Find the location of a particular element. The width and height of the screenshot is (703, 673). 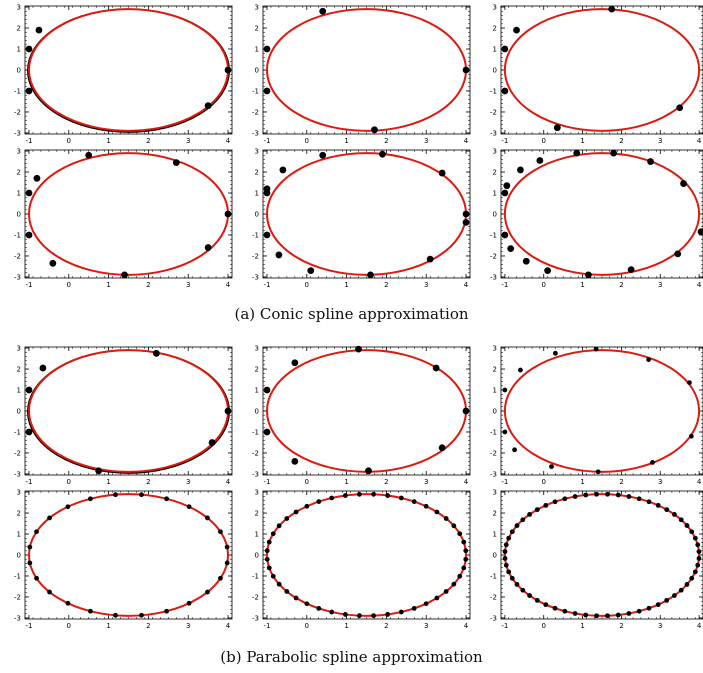

panel-a-2: -1 0 1 2 3 4 -3 -2 -1 0 1 2 3 is located at coordinates (361, 74).